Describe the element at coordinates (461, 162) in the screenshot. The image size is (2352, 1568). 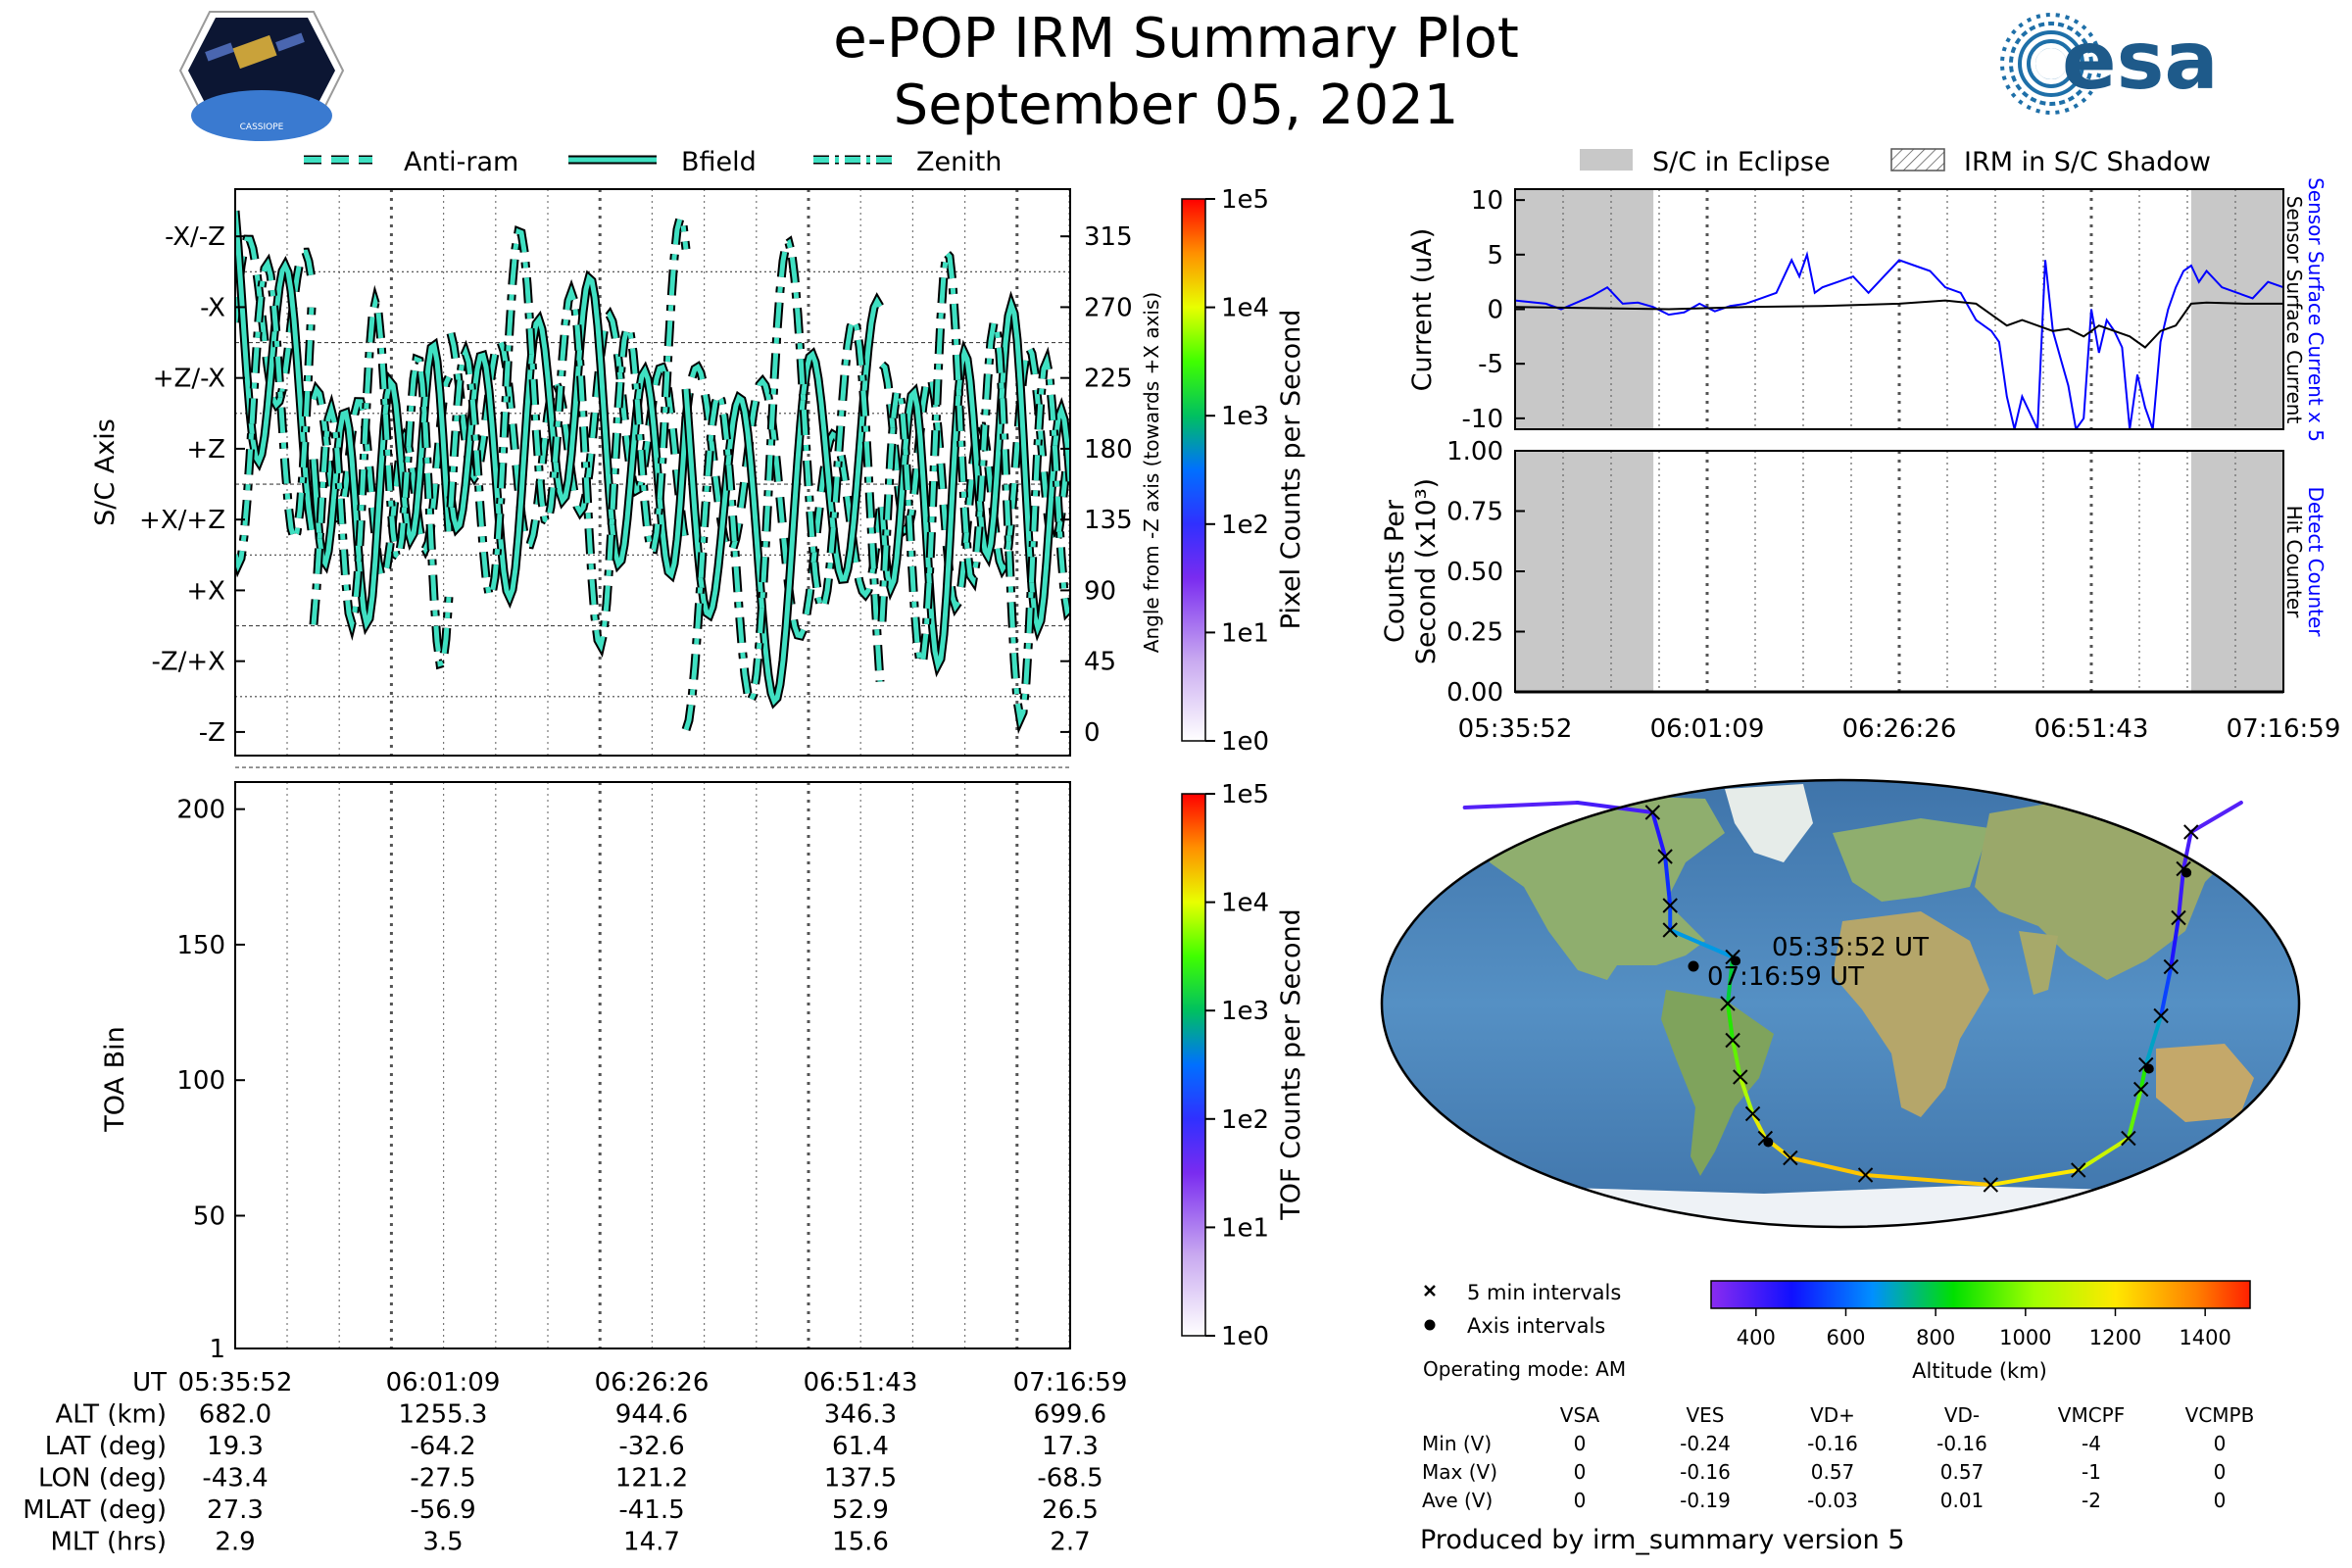
I see `legend-label: Anti-ram` at that location.